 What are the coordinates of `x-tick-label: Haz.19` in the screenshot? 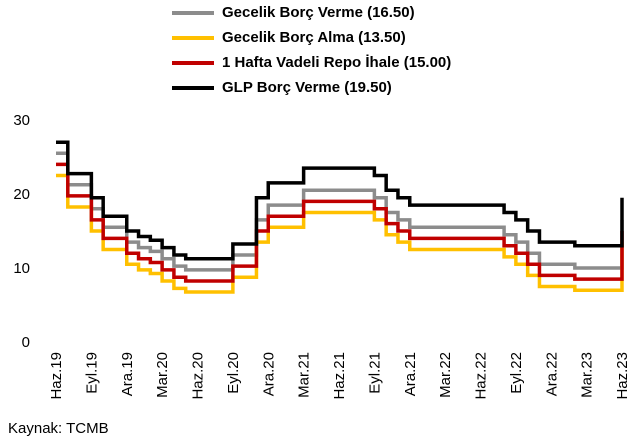 It's located at (56, 376).